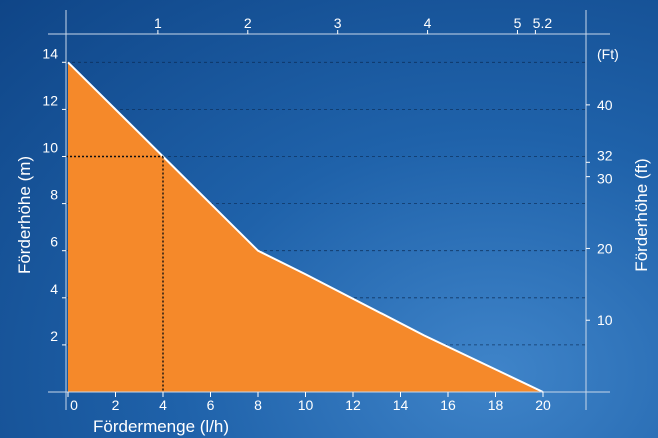  I want to click on y-axis-ticks: 2 4 6 8 10 12 14, so click(54, 195).